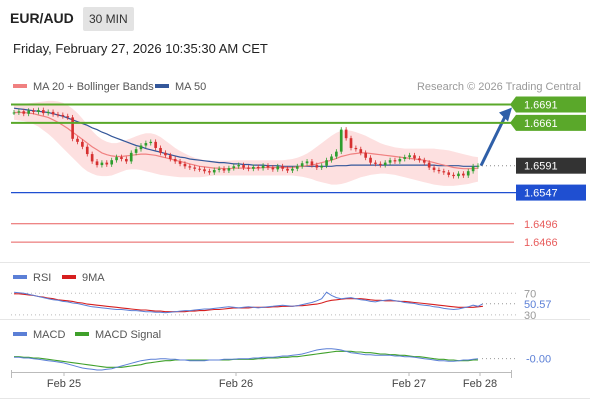 The width and height of the screenshot is (590, 400). Describe the element at coordinates (505, 114) in the screenshot. I see `forecast-arrow-head` at that location.